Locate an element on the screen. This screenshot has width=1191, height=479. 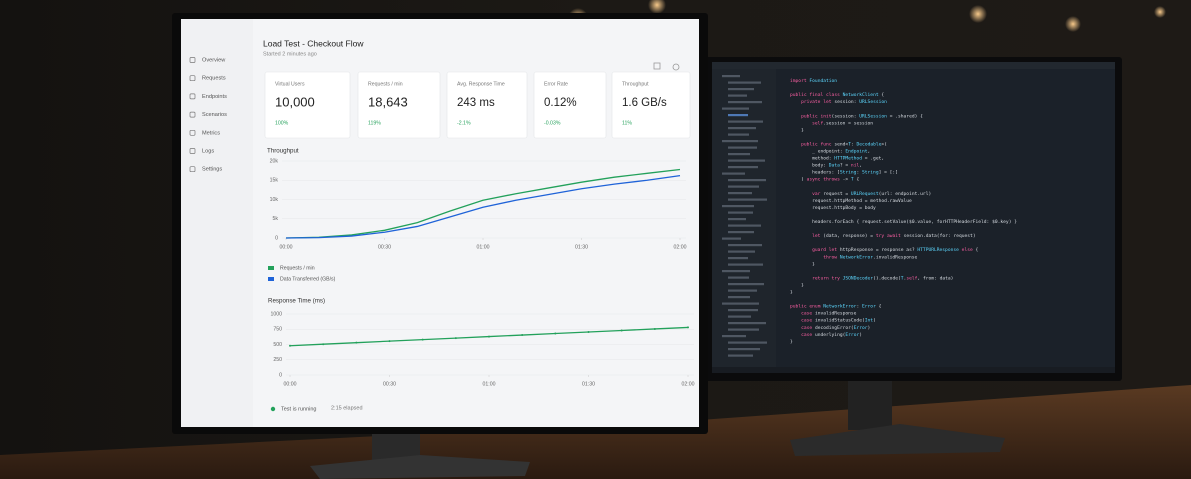
status-text: Test is running is located at coordinates (298, 409).